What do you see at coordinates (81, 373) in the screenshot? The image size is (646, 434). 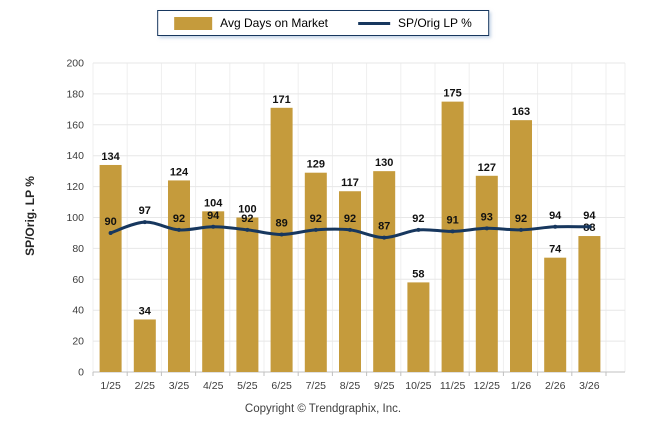 I see `y-tick-label: 0` at bounding box center [81, 373].